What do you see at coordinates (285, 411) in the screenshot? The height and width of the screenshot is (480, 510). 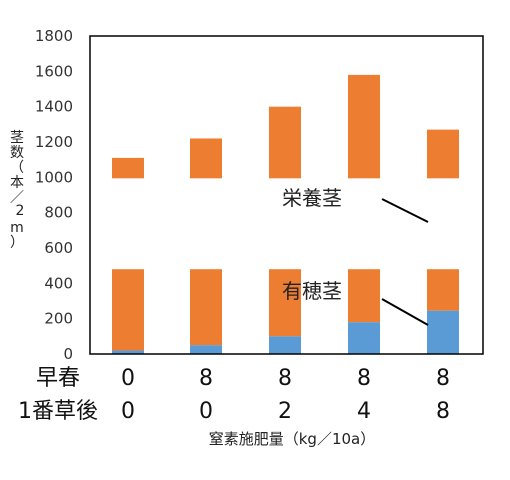 I see `category-row-1-value-2: 2` at bounding box center [285, 411].